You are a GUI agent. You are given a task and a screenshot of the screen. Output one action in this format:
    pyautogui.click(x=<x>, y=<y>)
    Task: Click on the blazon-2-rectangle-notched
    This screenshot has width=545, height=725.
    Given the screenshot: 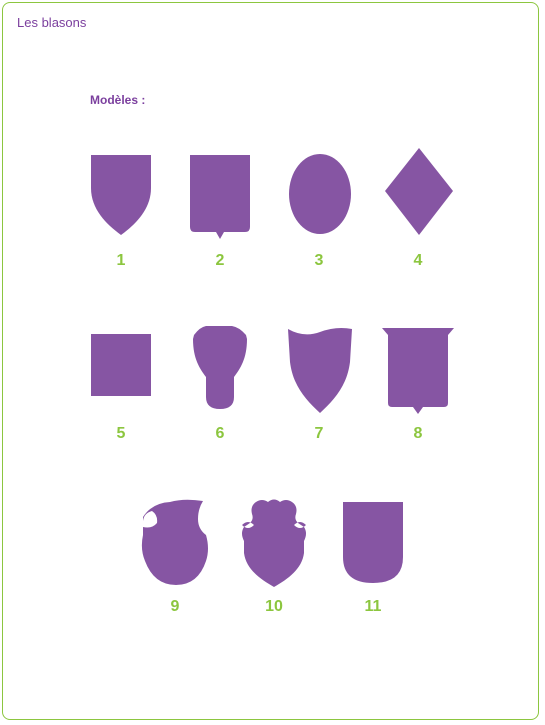 What is the action you would take?
    pyautogui.click(x=220, y=197)
    